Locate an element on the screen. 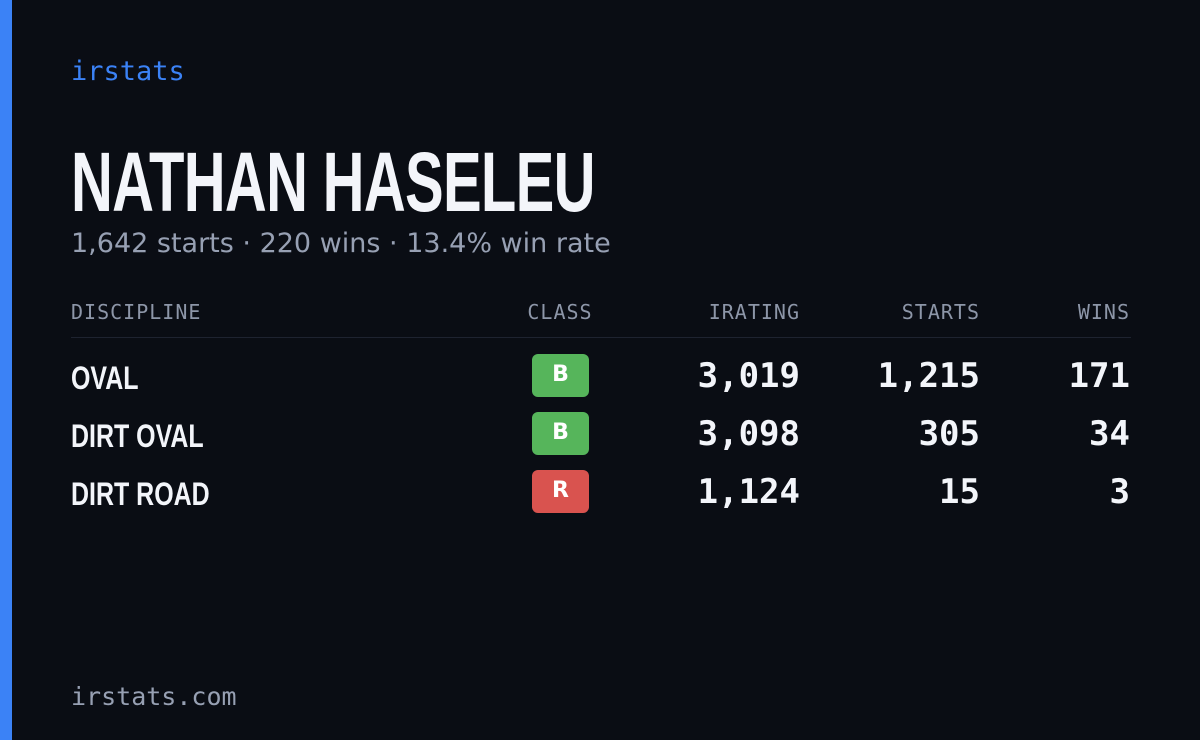 This screenshot has height=740, width=1200. discipline: DIRT ROAD is located at coordinates (140, 494).